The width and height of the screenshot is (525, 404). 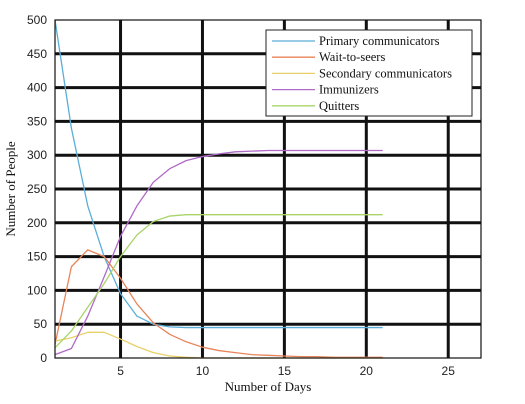 What do you see at coordinates (367, 371) in the screenshot?
I see `x-tick-label: 20` at bounding box center [367, 371].